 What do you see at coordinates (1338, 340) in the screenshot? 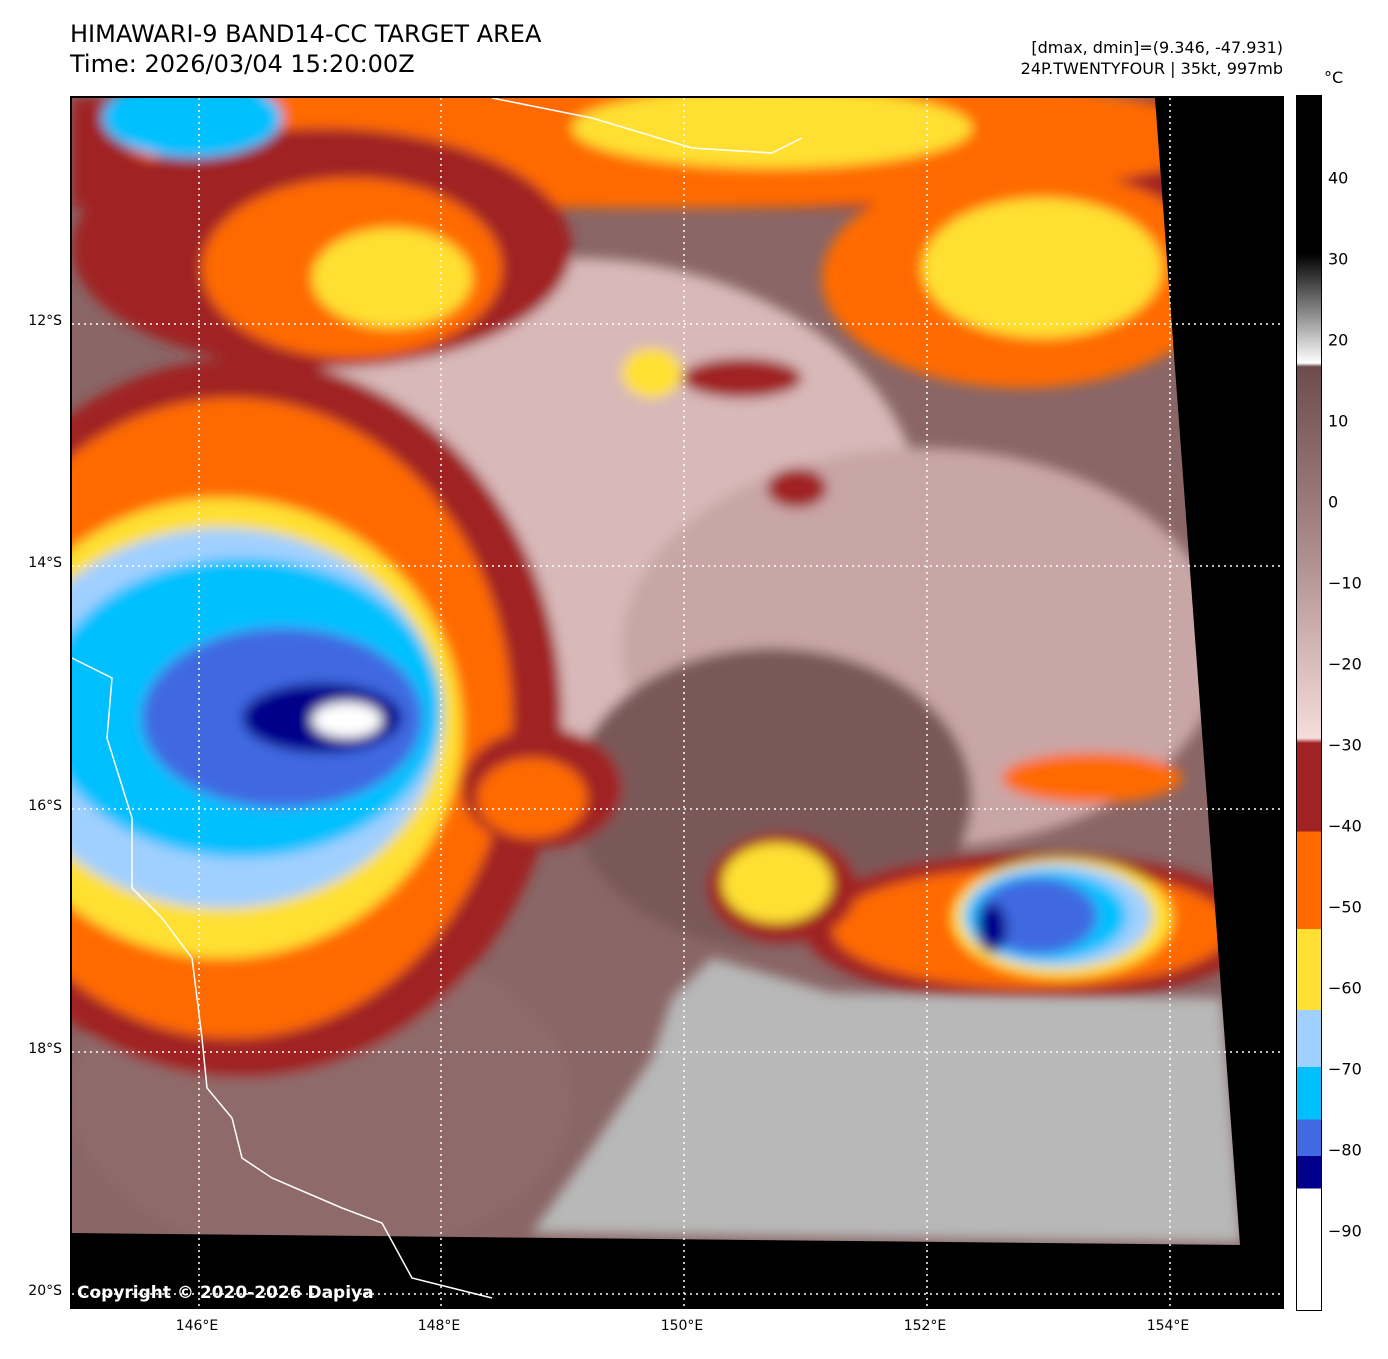
I see `colorbar-tick: 20` at bounding box center [1338, 340].